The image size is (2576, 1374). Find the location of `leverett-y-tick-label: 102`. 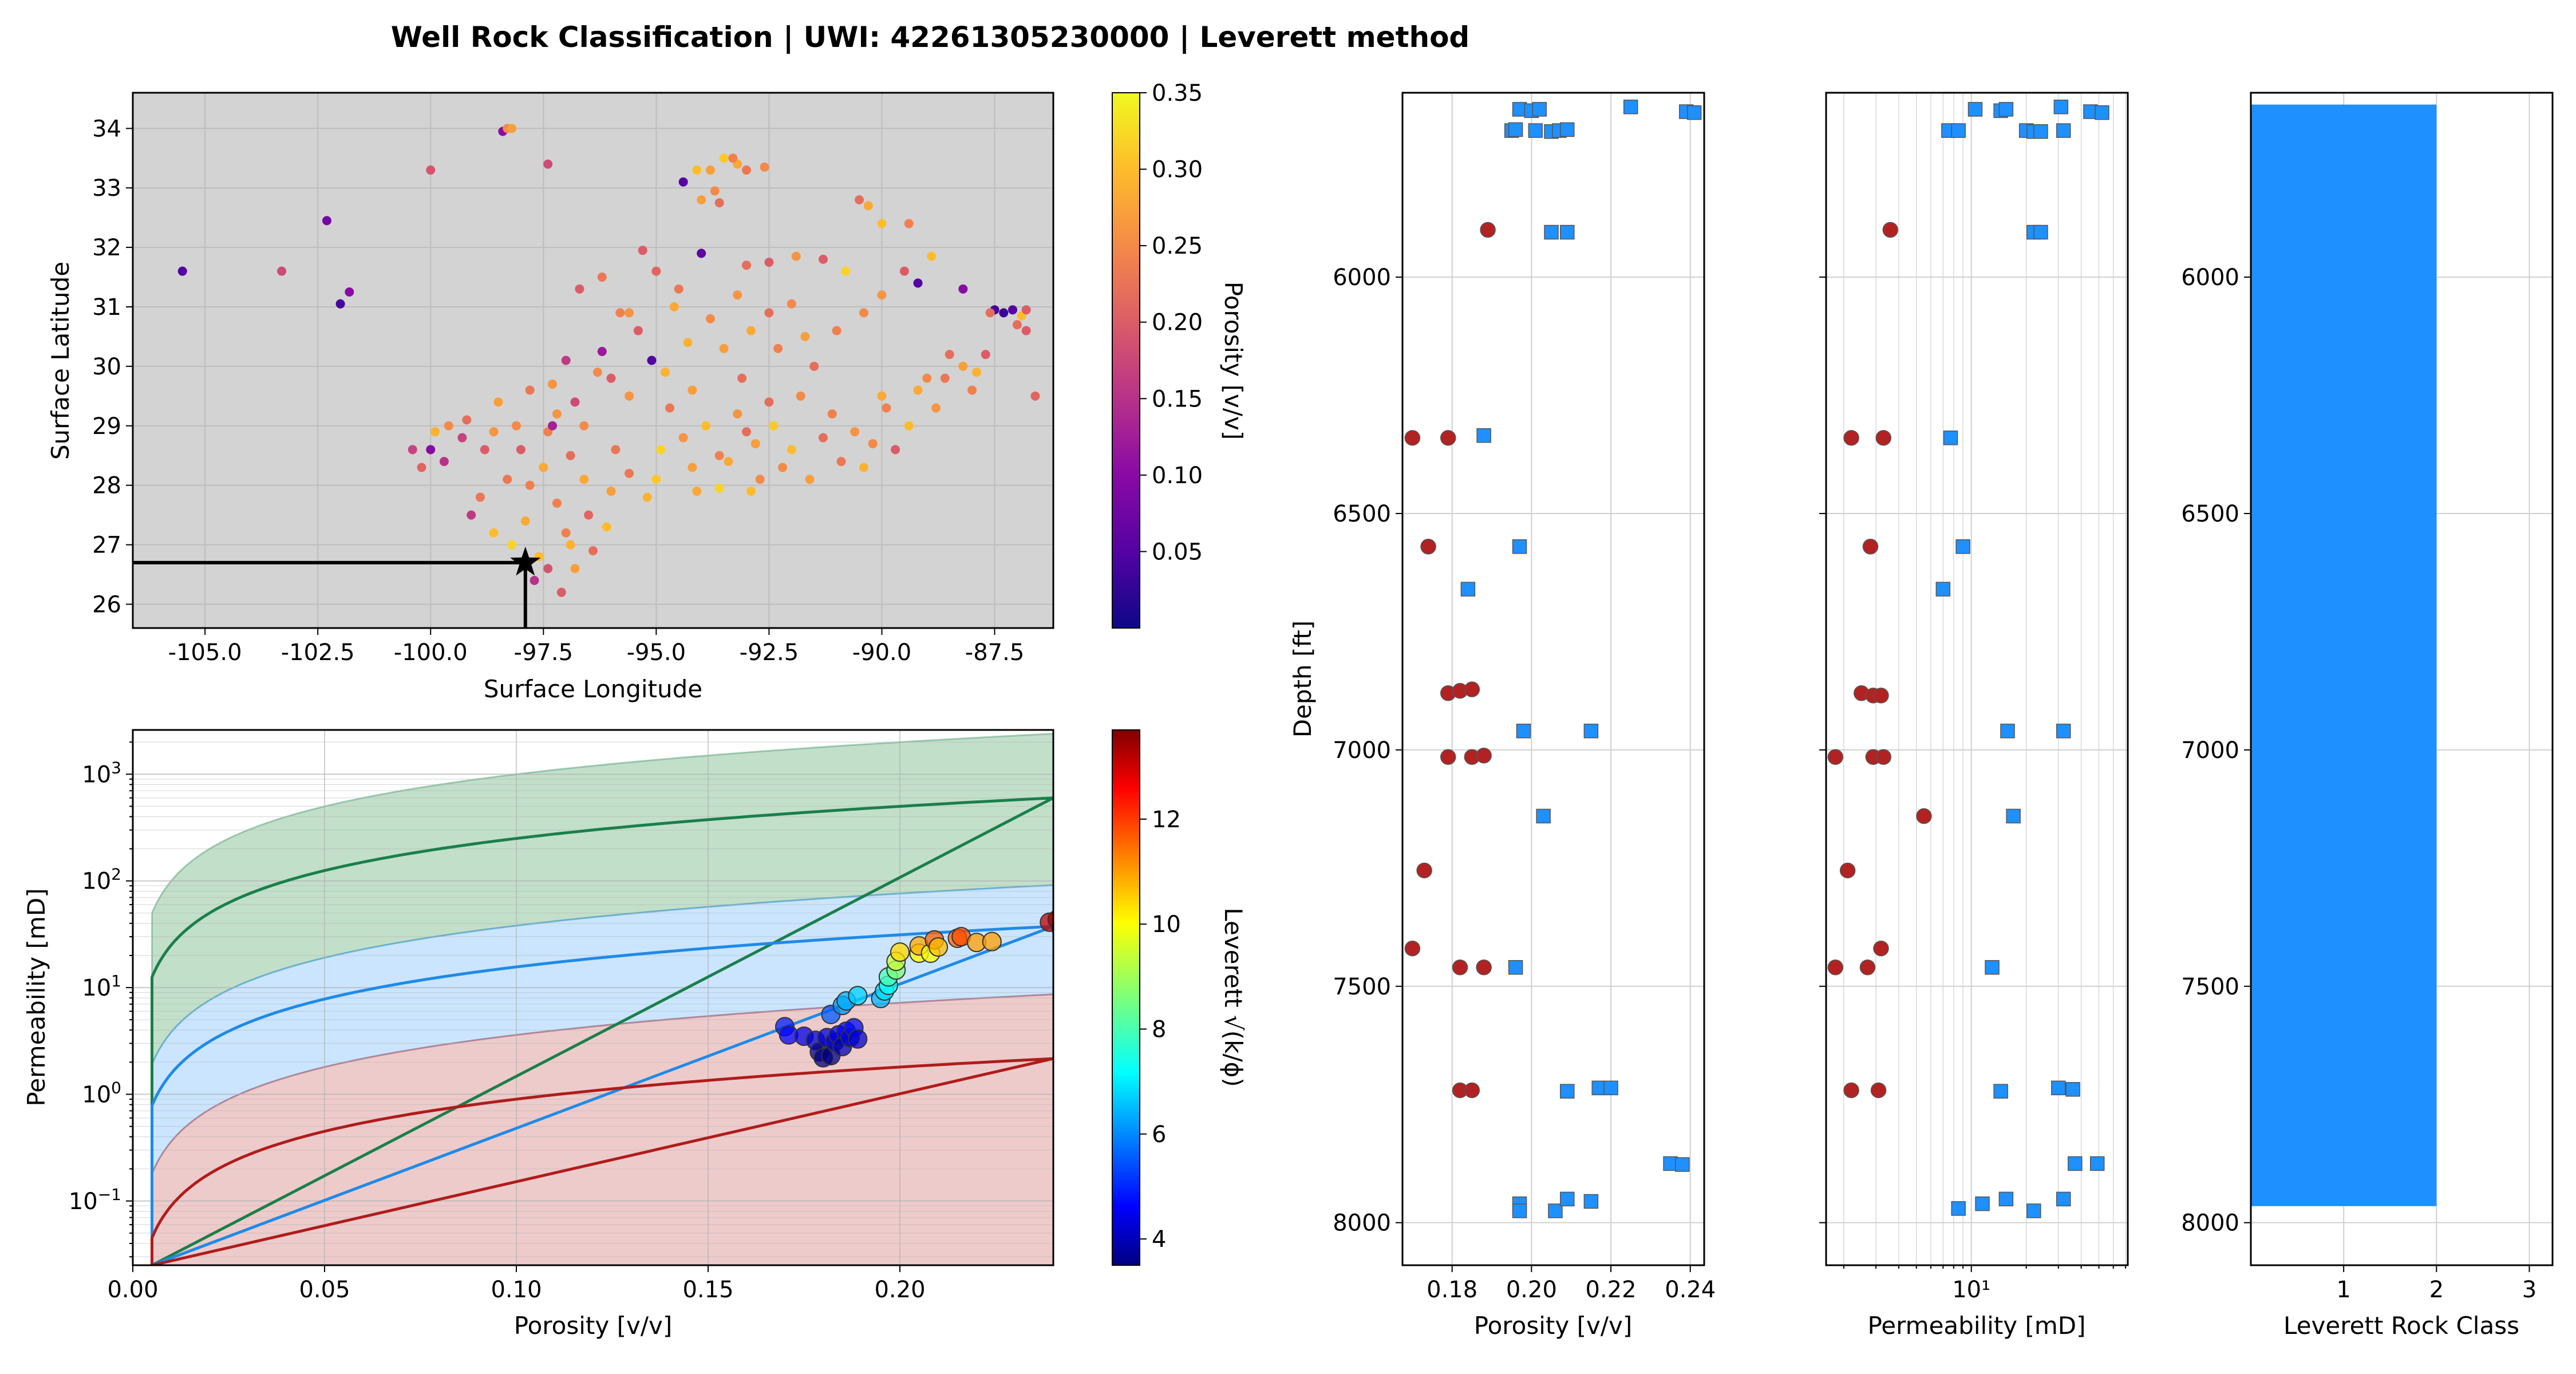

leverett-y-tick-label: 102 is located at coordinates (101, 880).